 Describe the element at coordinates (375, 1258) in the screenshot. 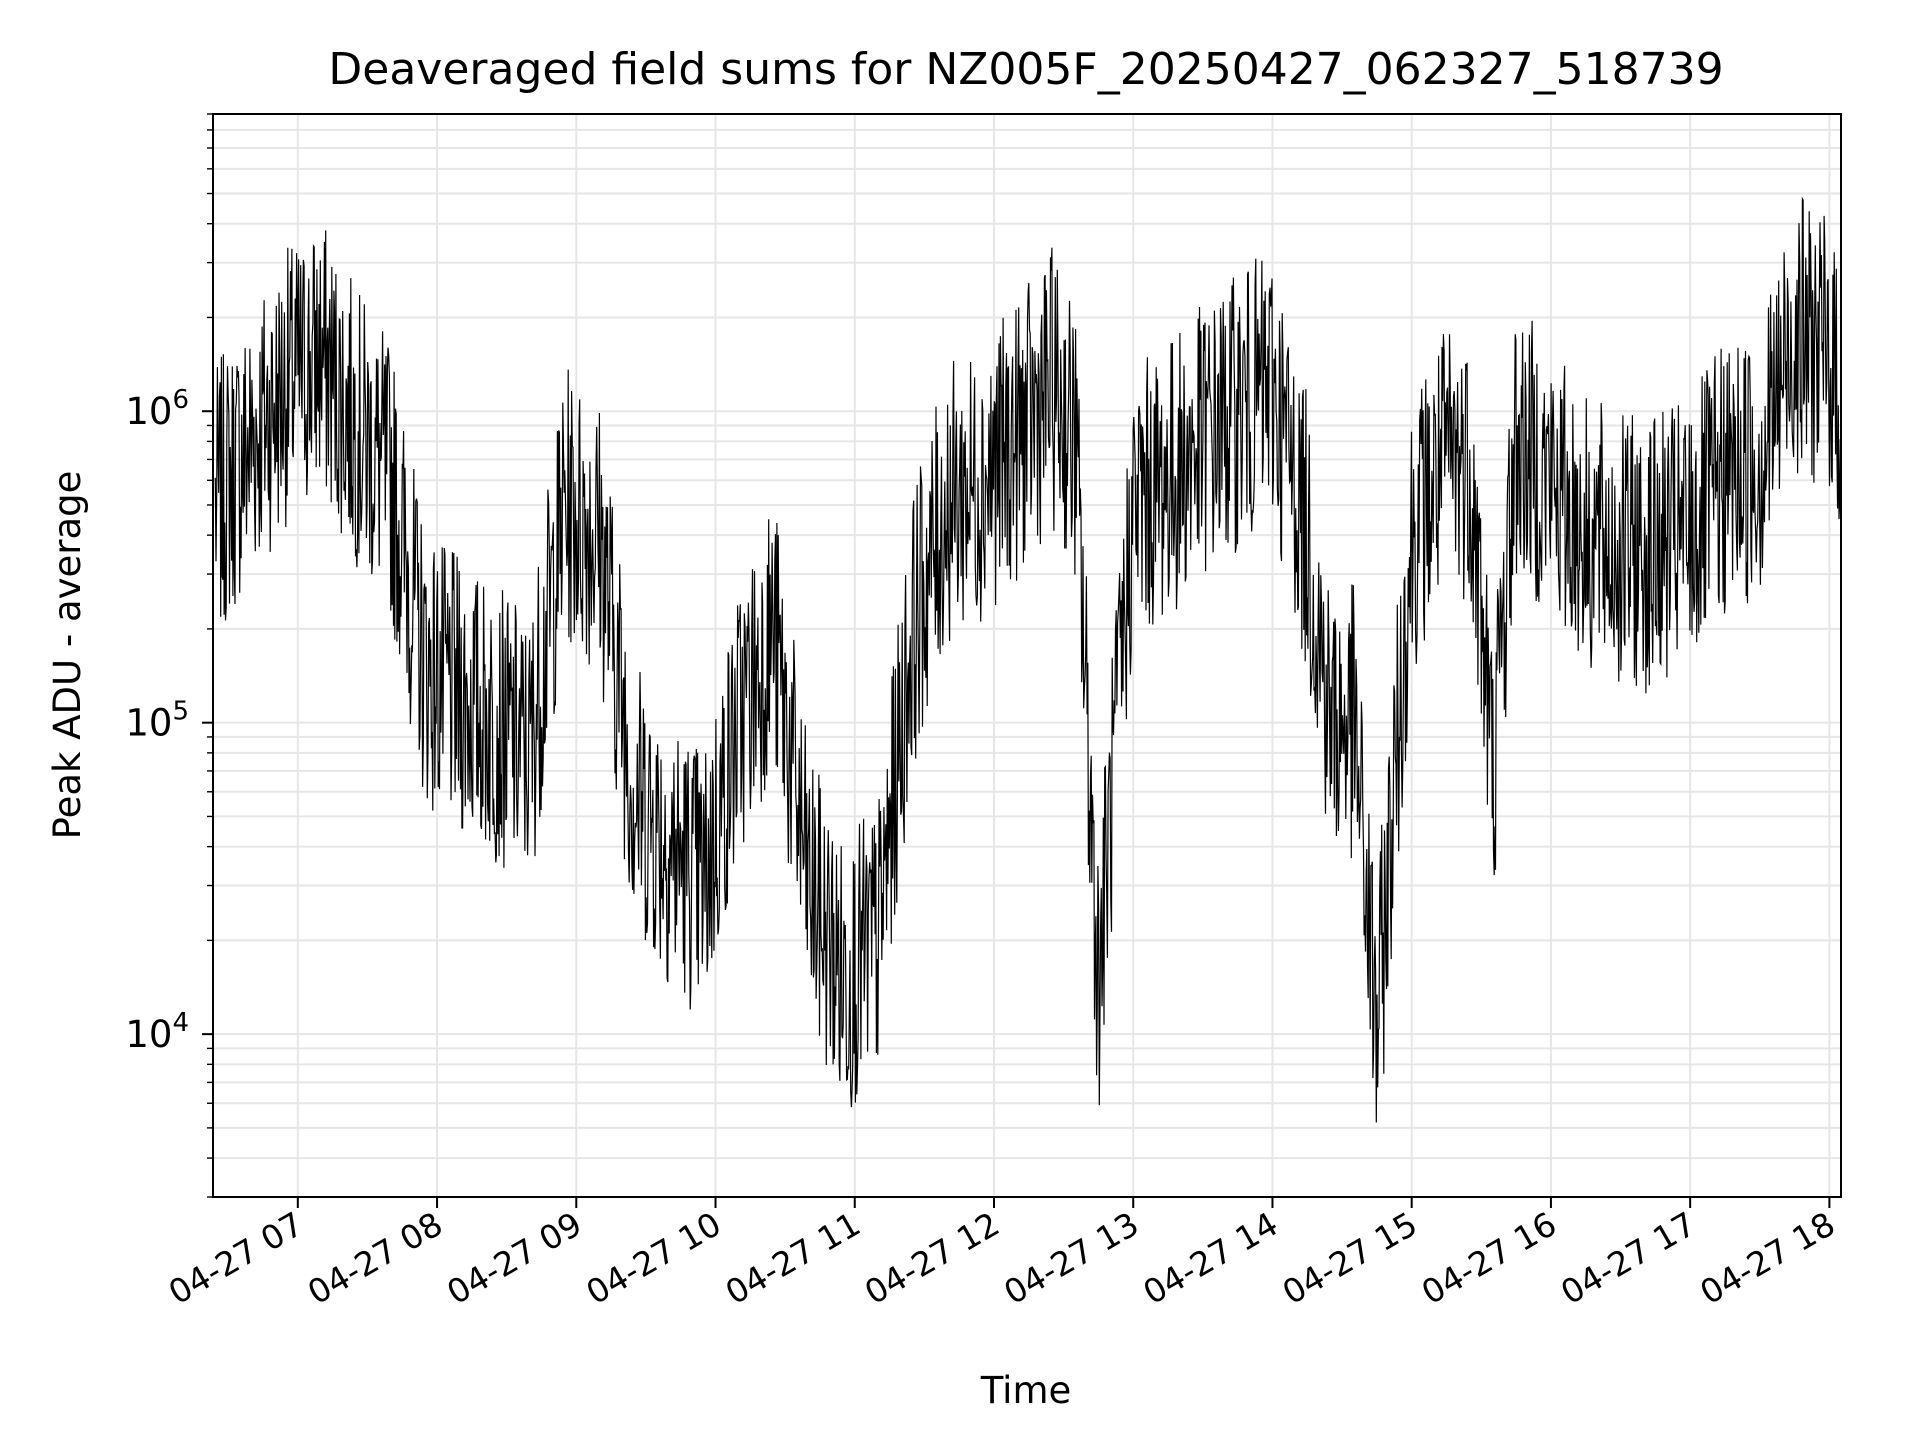

I see `x-tick-label: 04-27 08` at that location.